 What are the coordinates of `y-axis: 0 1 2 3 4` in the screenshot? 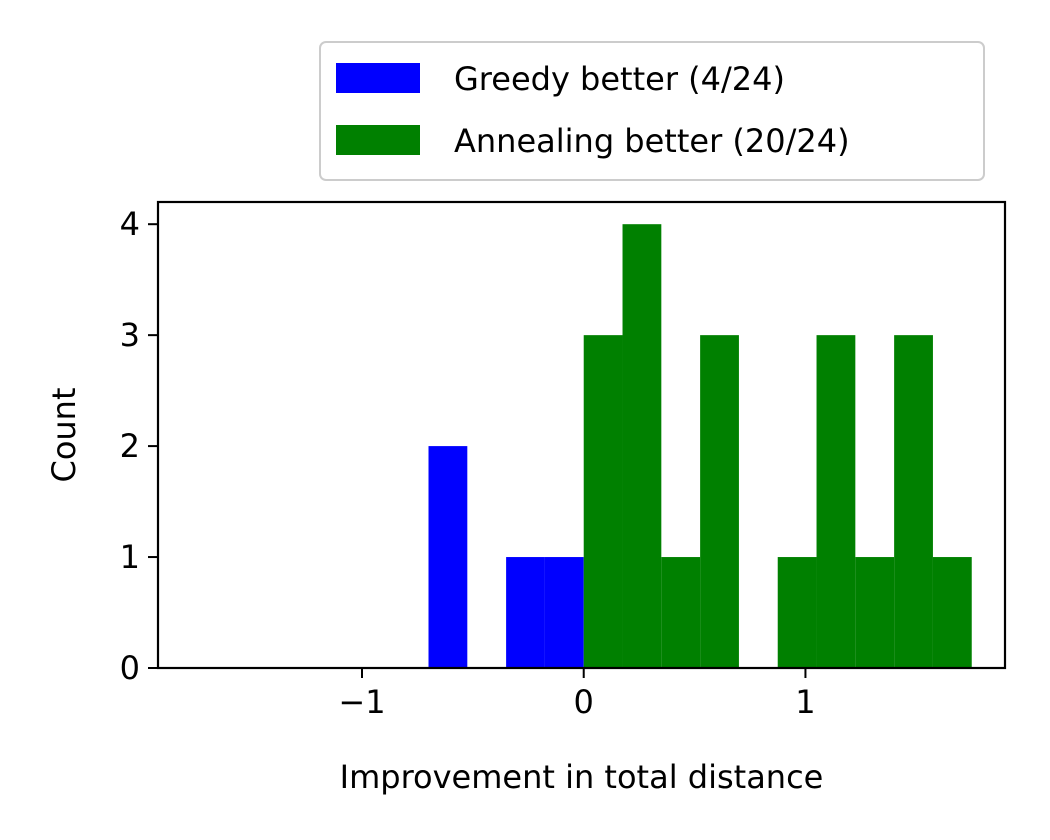 It's located at (139, 446).